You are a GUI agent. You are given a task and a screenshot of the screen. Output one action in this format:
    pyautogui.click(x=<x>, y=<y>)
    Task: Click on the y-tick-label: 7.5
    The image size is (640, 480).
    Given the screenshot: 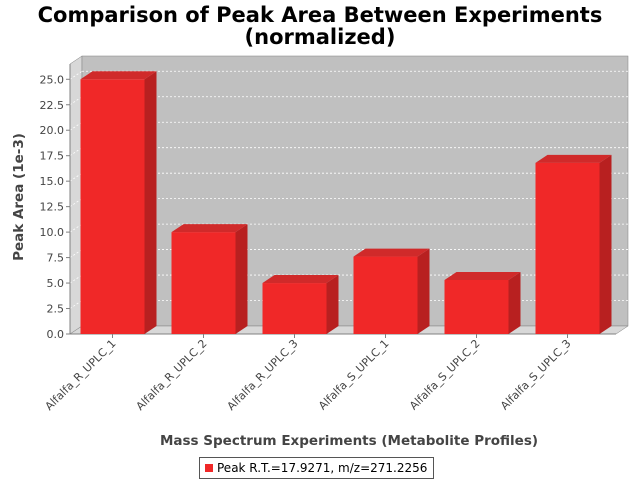 What is the action you would take?
    pyautogui.click(x=56, y=258)
    